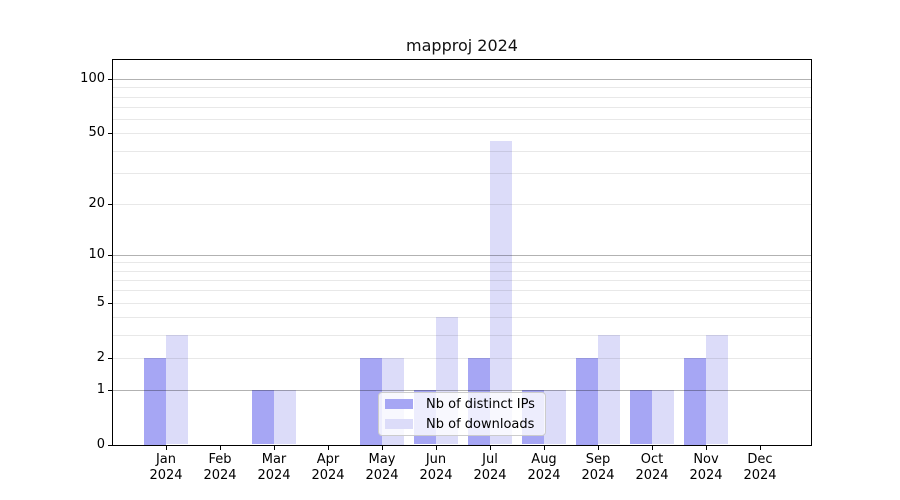 The image size is (900, 500). Describe the element at coordinates (399, 404) in the screenshot. I see `legend-swatch-distinct-ips` at that location.